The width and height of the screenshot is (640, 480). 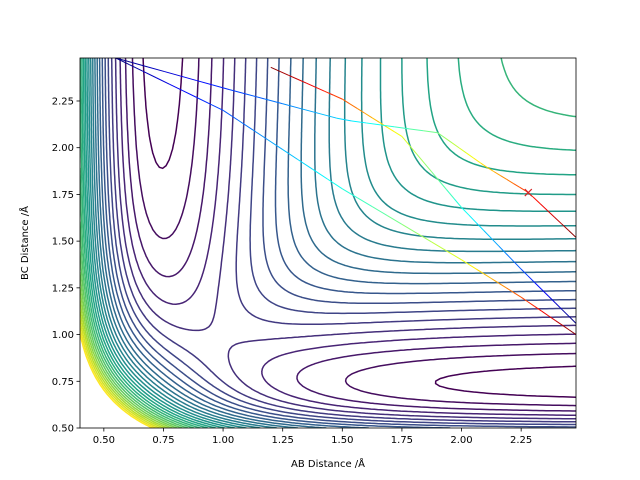 I want to click on y-tick-label: 0.75, so click(x=63, y=382).